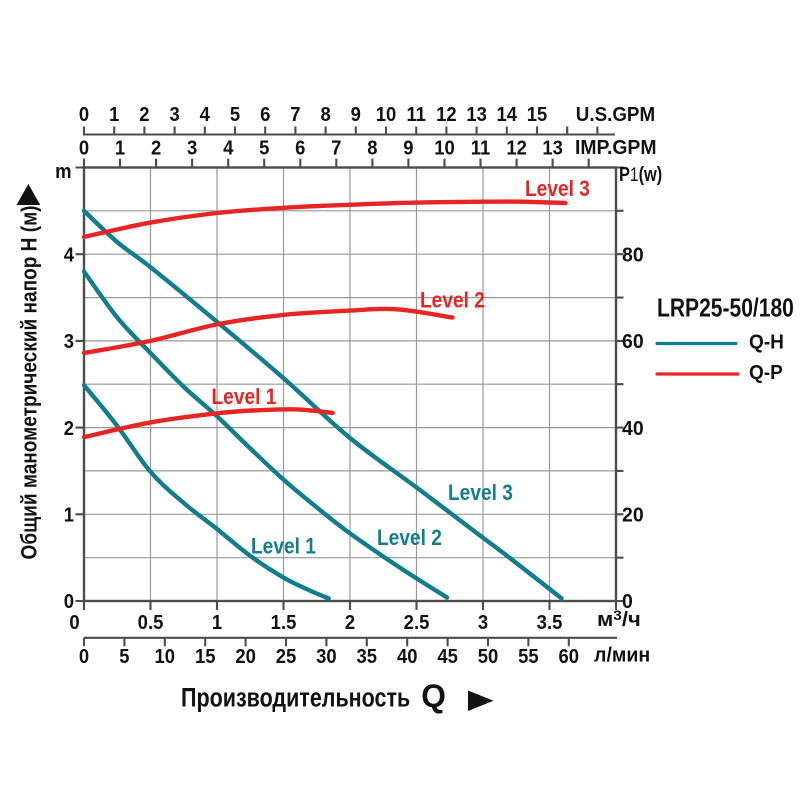  Describe the element at coordinates (63, 171) in the screenshot. I see `svg-text: m` at that location.